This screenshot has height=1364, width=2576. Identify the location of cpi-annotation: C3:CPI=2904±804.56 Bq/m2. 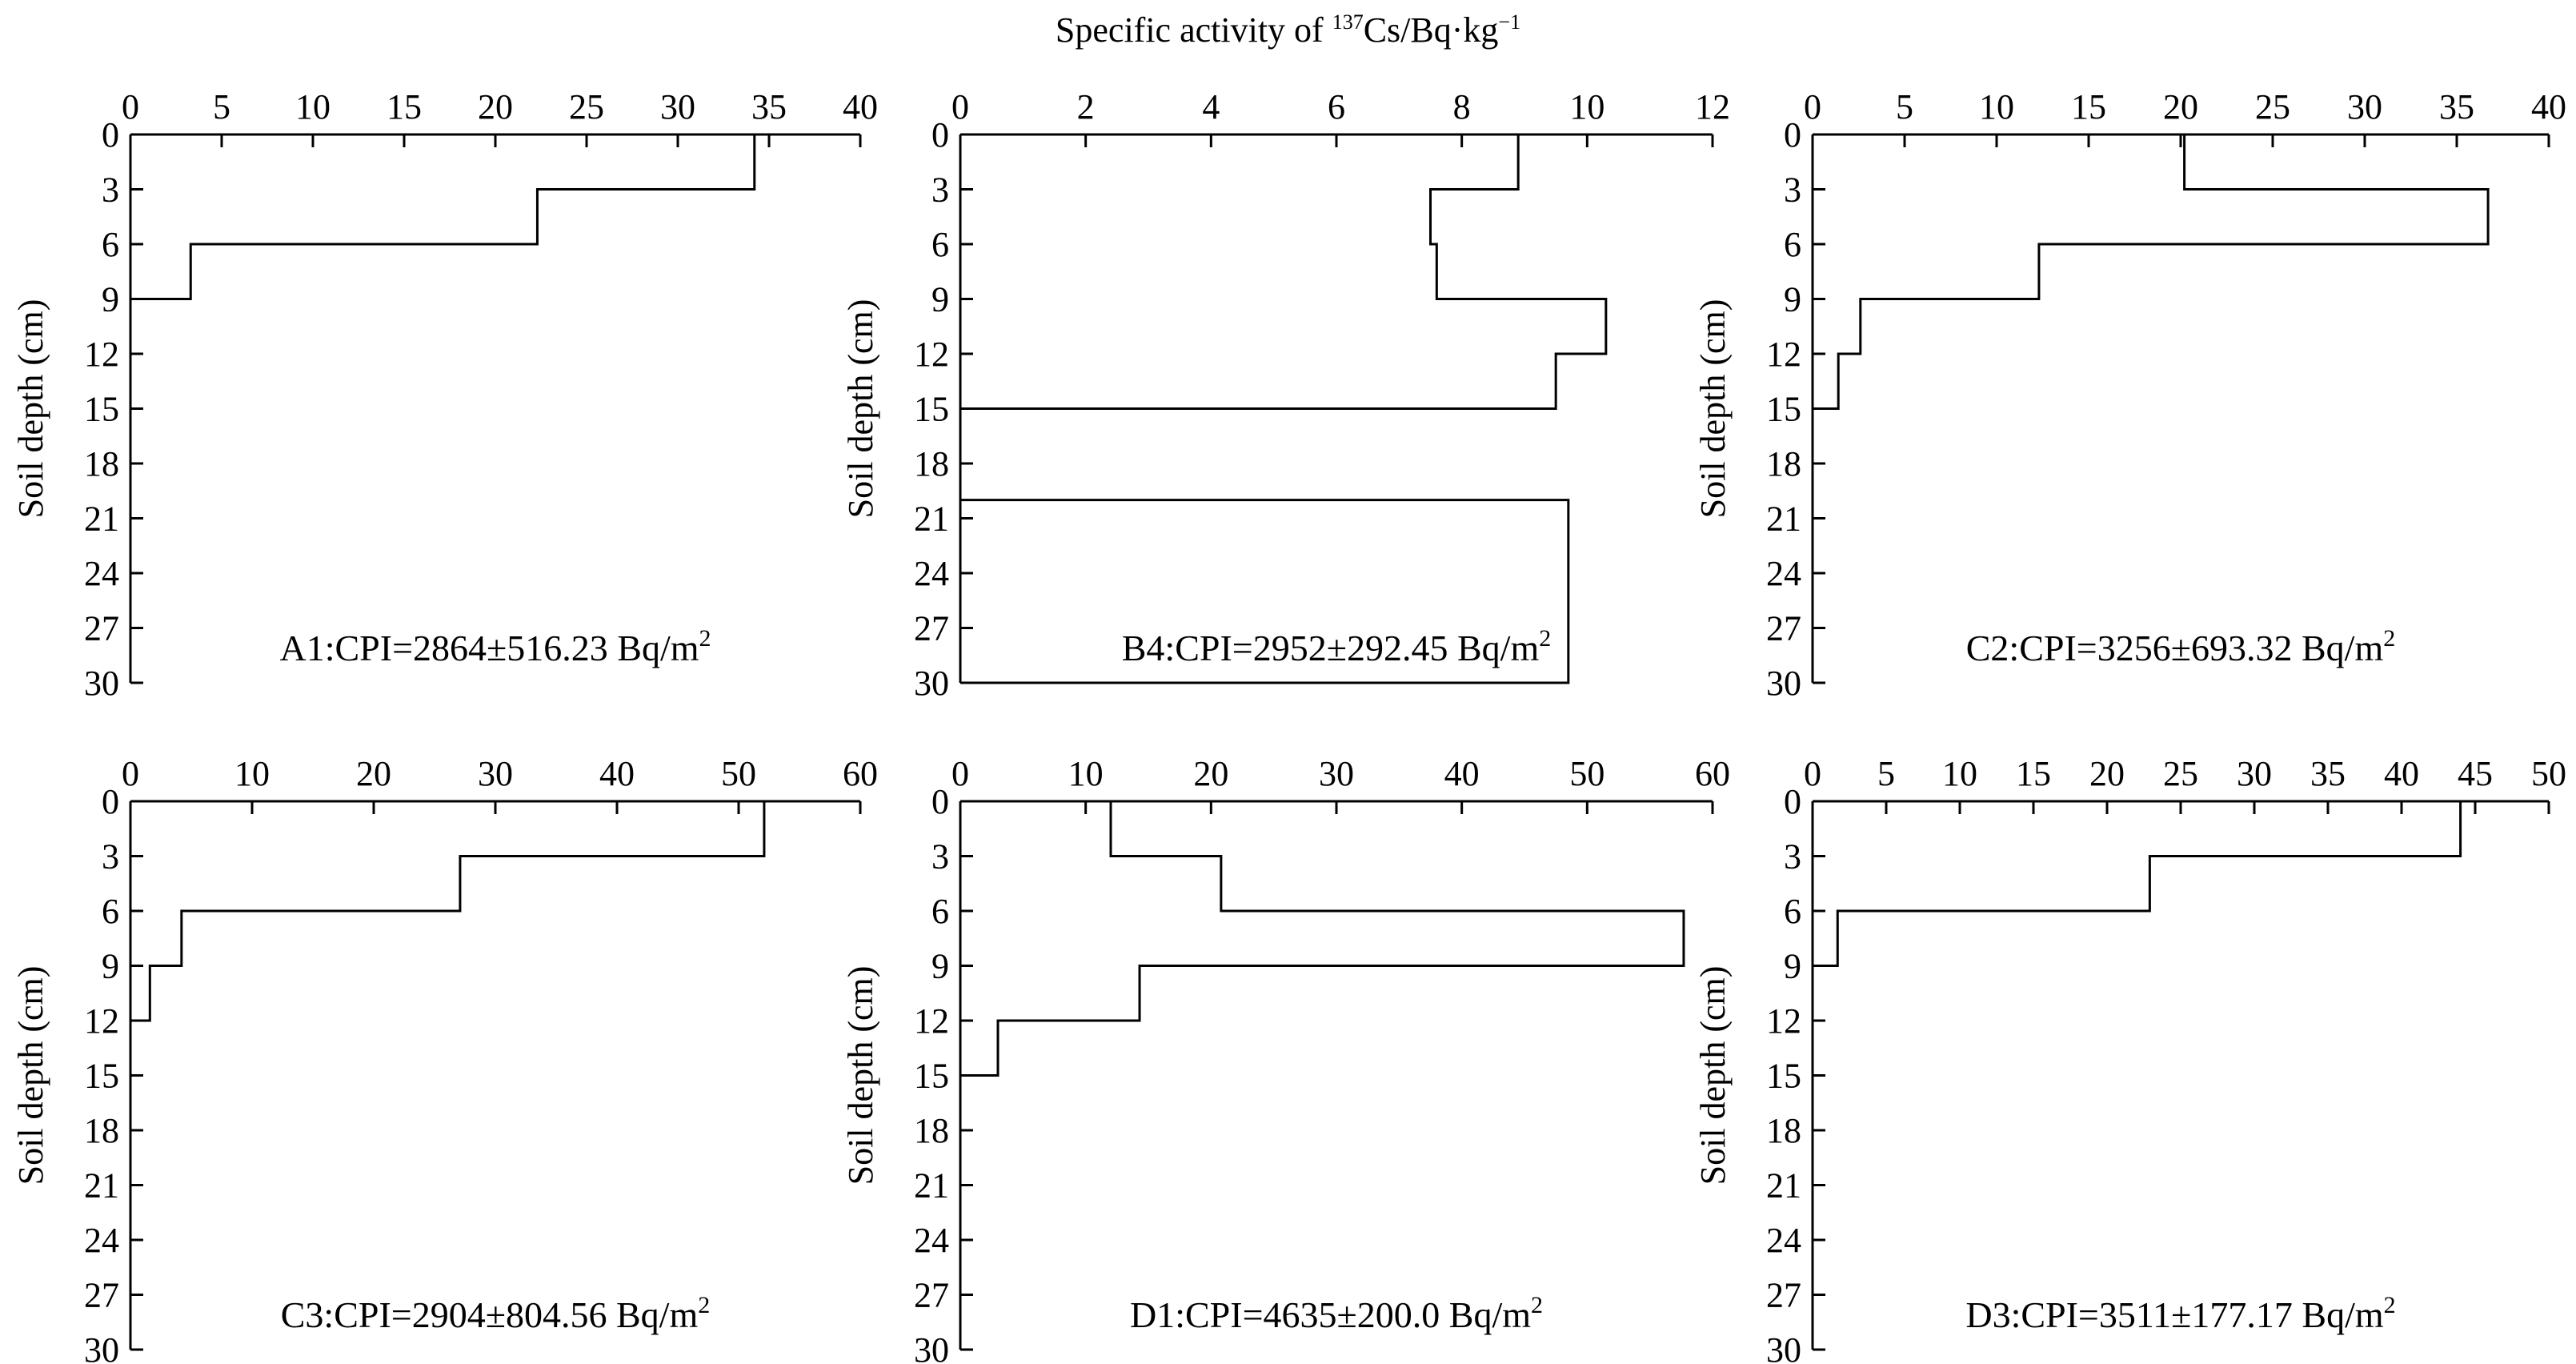
(495, 1313).